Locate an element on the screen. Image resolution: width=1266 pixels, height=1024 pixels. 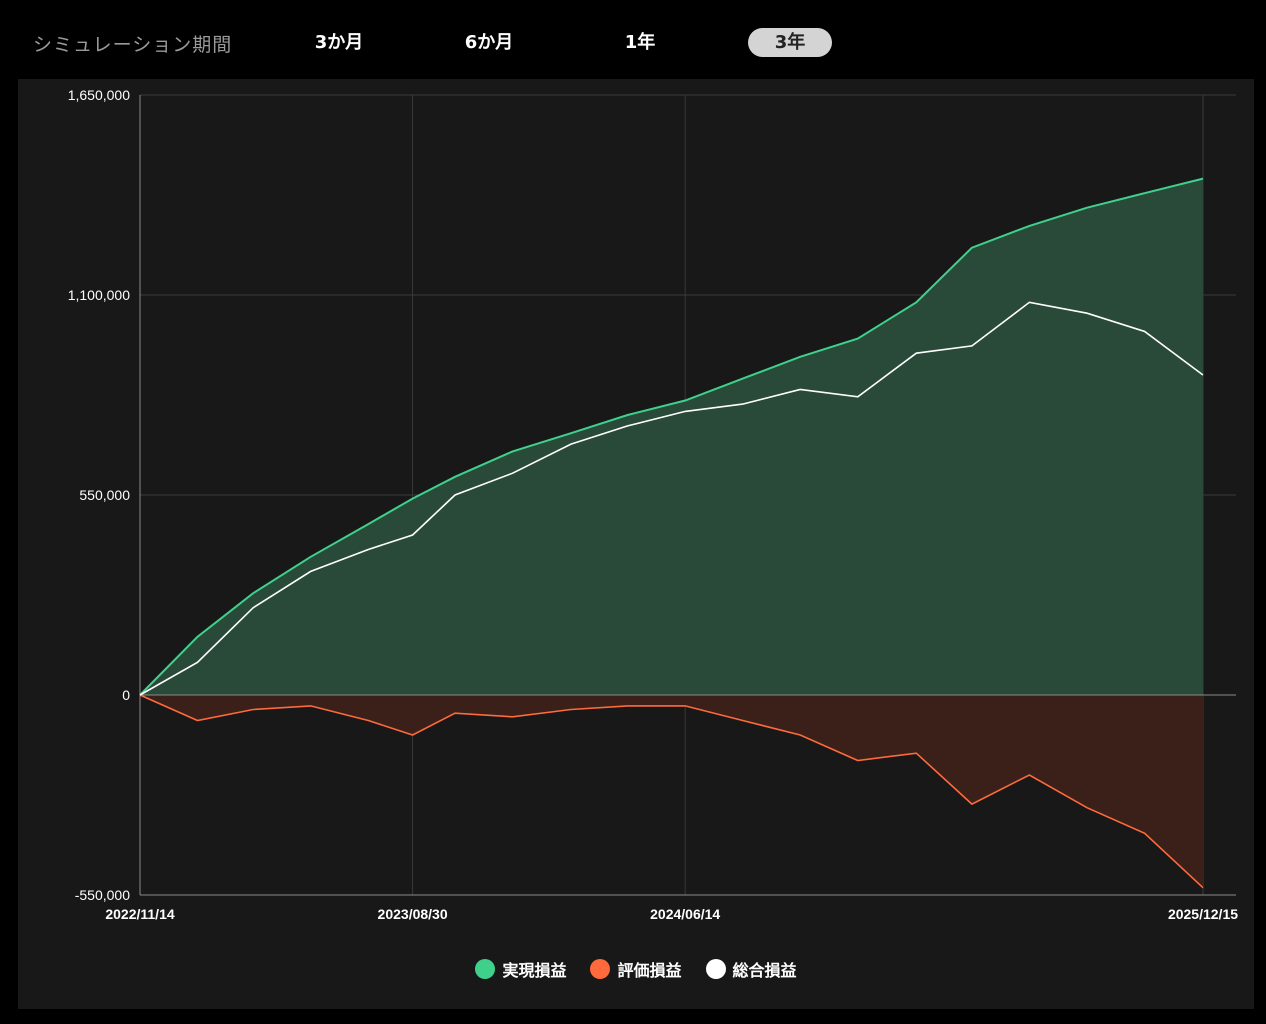
period-3-years-button: 3年 is located at coordinates (790, 42).